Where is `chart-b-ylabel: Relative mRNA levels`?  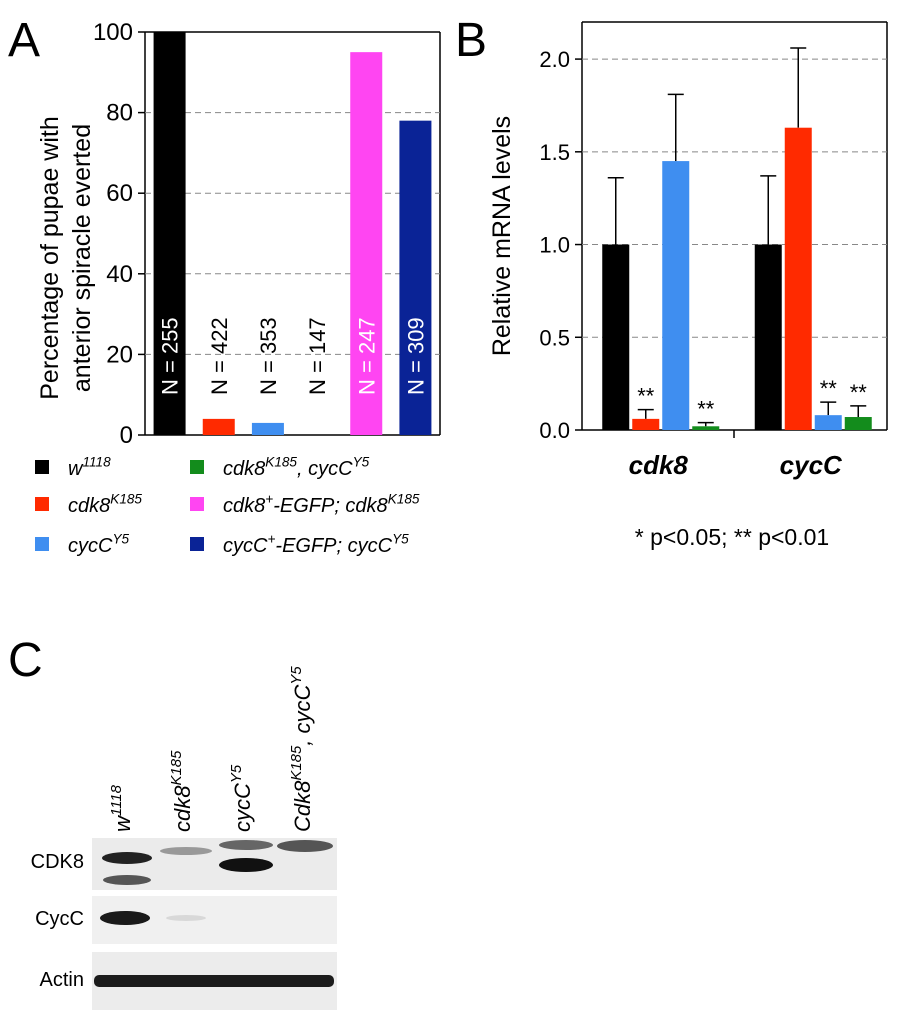
chart-b-ylabel: Relative mRNA levels is located at coordinates (502, 236).